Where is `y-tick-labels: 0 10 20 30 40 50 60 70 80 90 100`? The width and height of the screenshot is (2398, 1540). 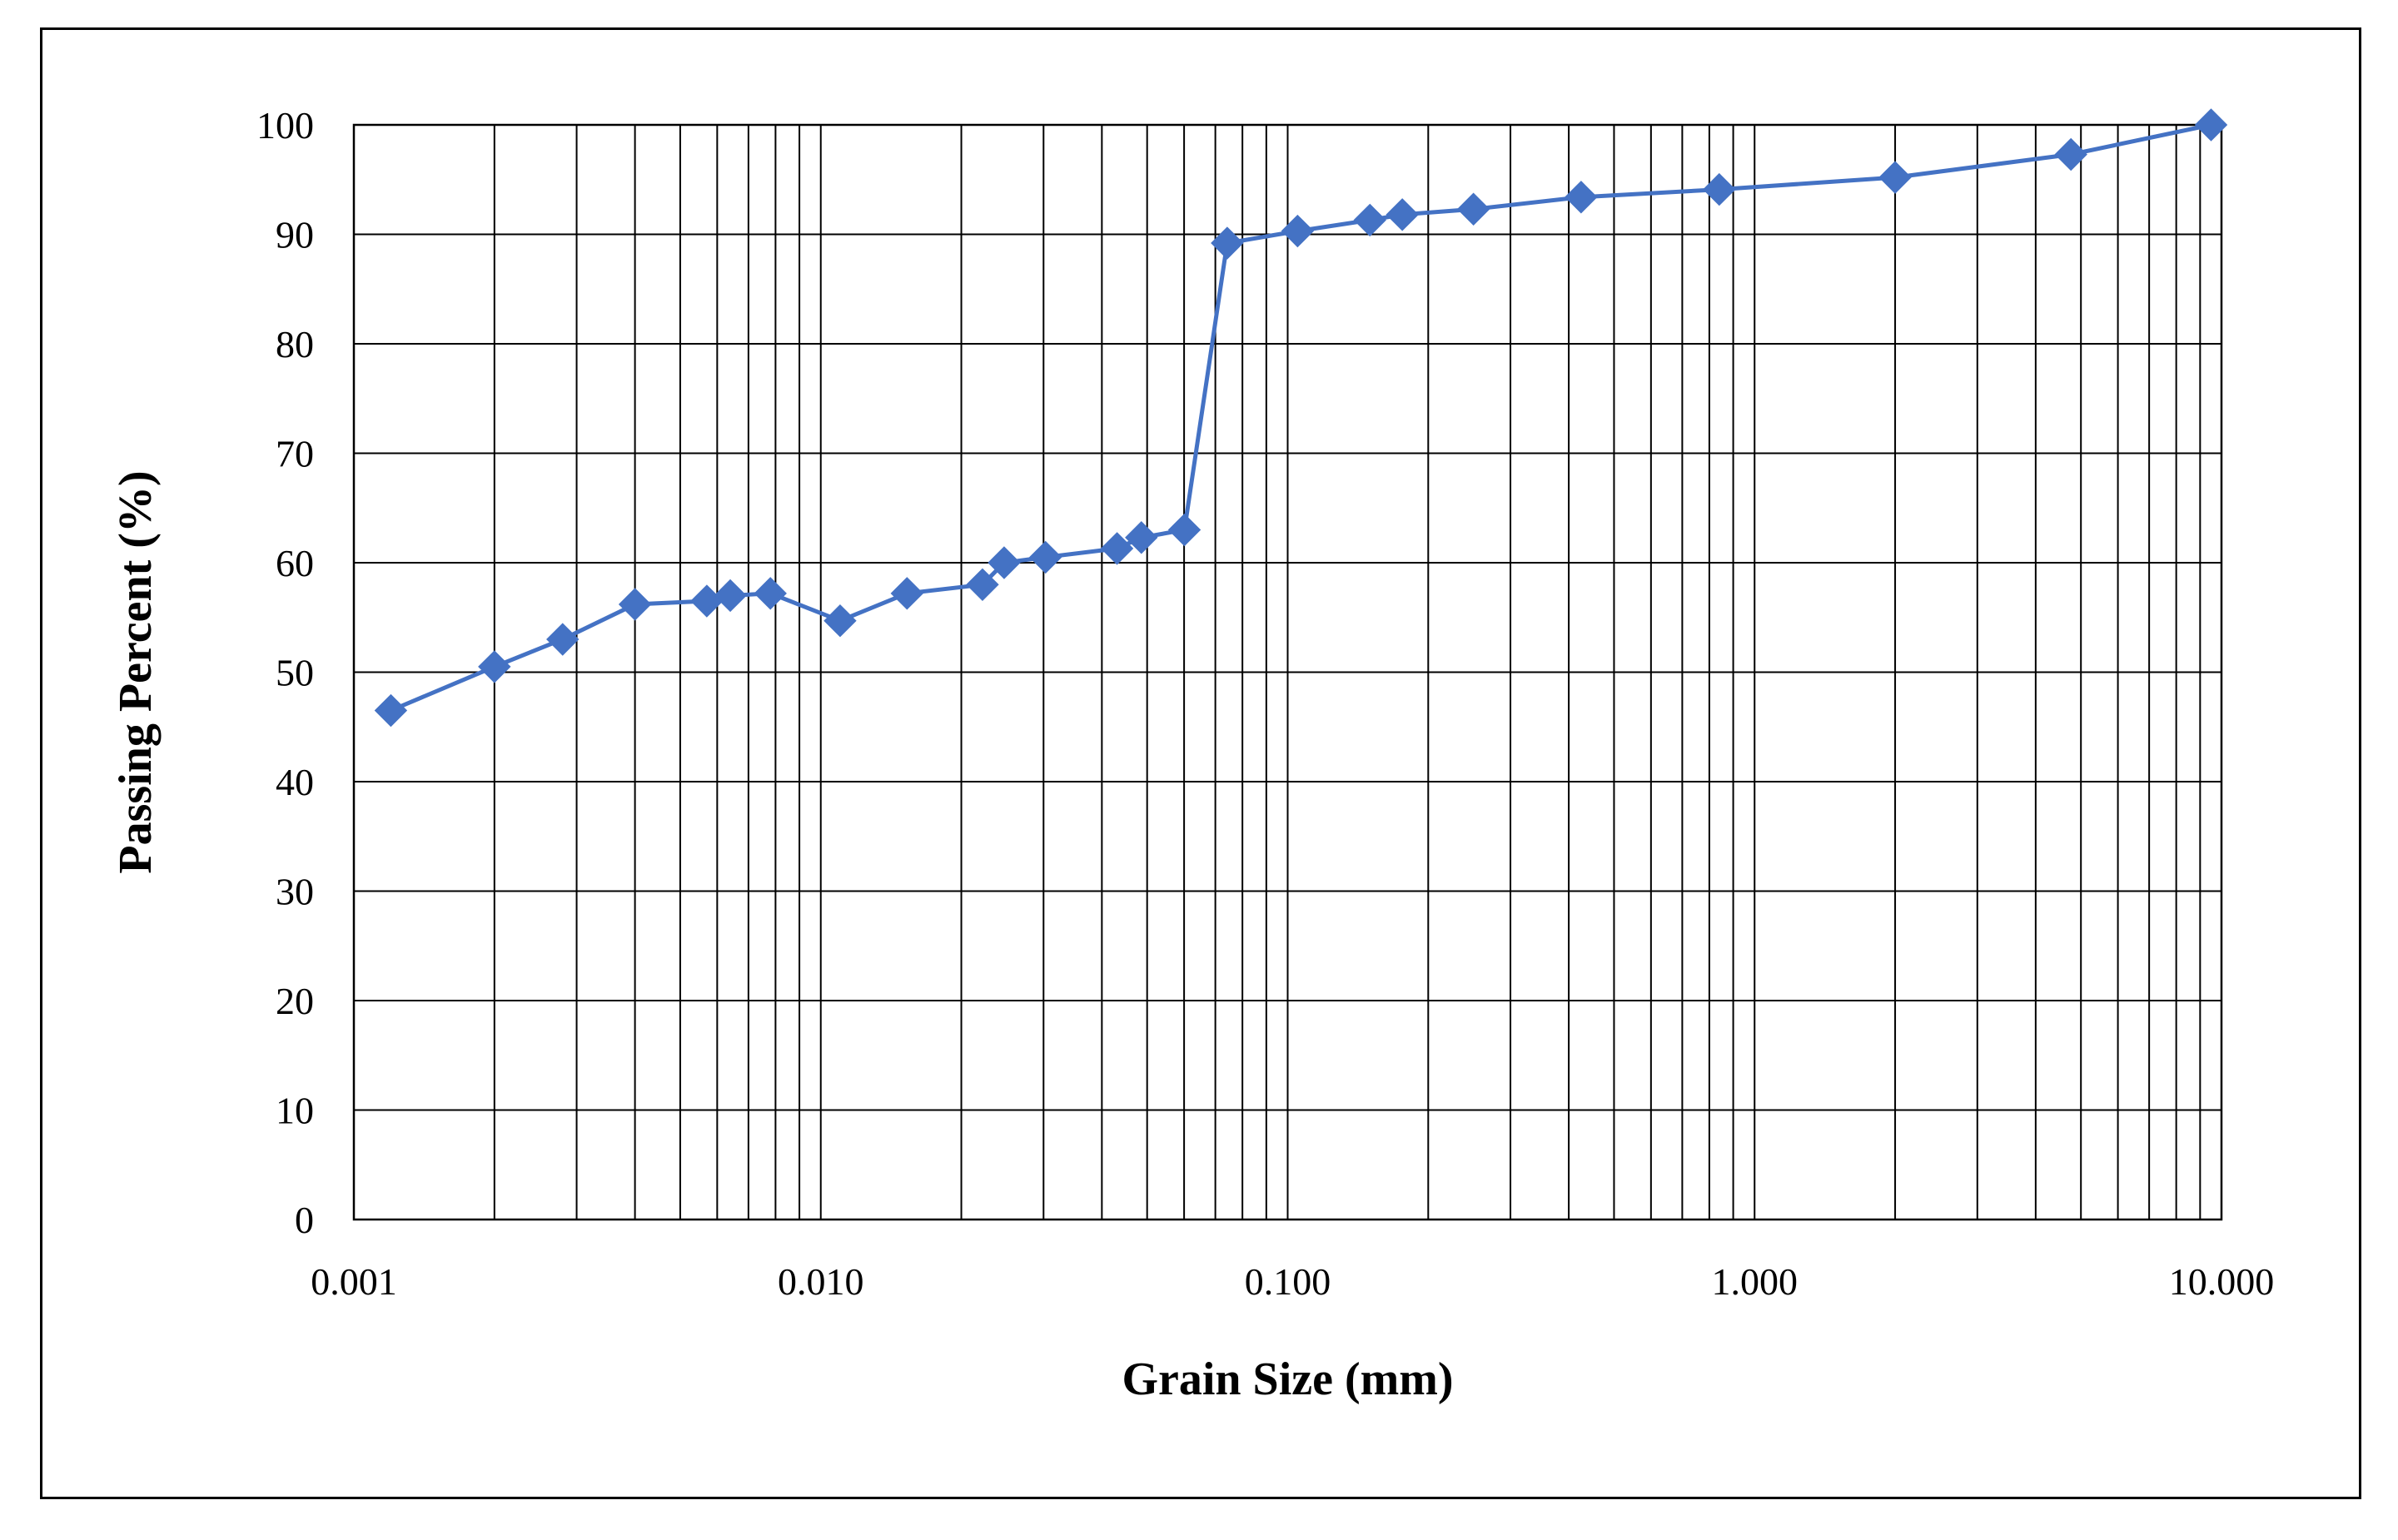
y-tick-labels: 0 10 20 30 40 50 60 70 80 90 100 is located at coordinates (285, 673).